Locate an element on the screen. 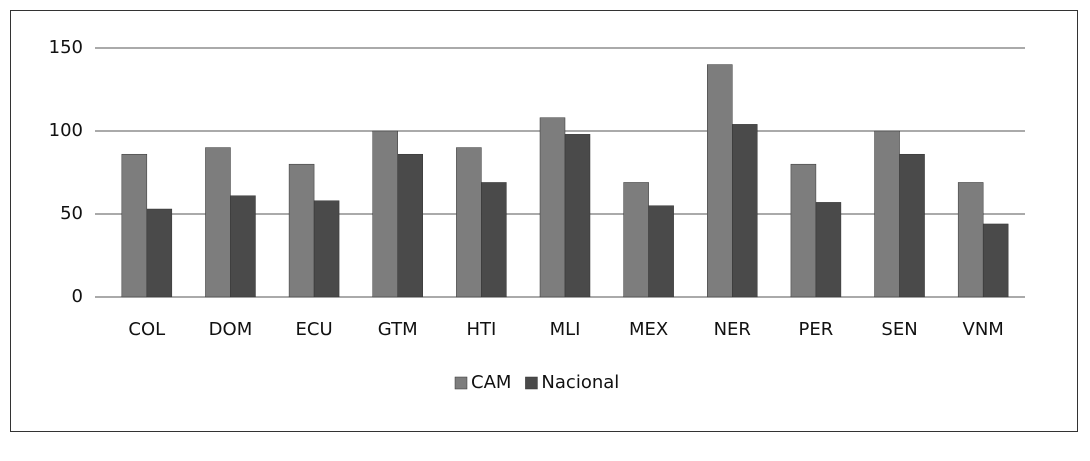  x-tick-label: SEN is located at coordinates (899, 329).